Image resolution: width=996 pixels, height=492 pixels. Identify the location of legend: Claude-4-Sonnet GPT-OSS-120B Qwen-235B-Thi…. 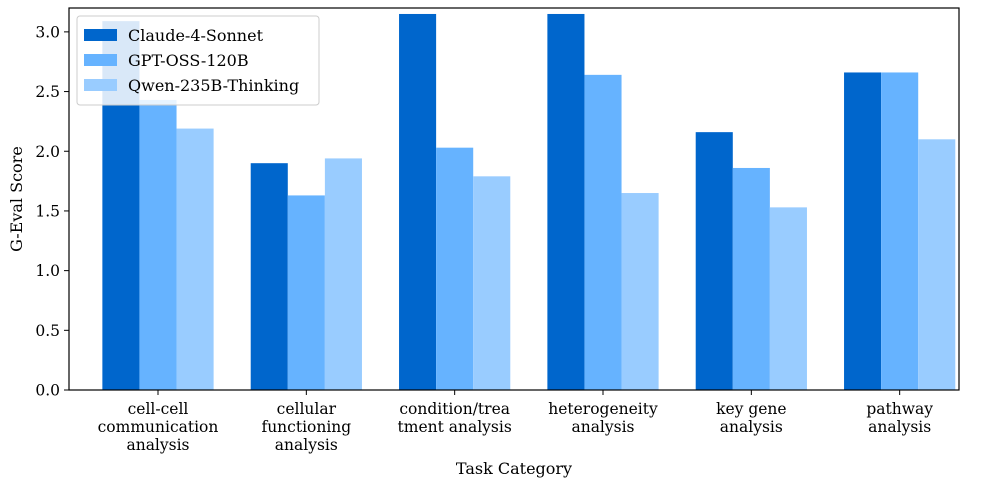
(198, 60).